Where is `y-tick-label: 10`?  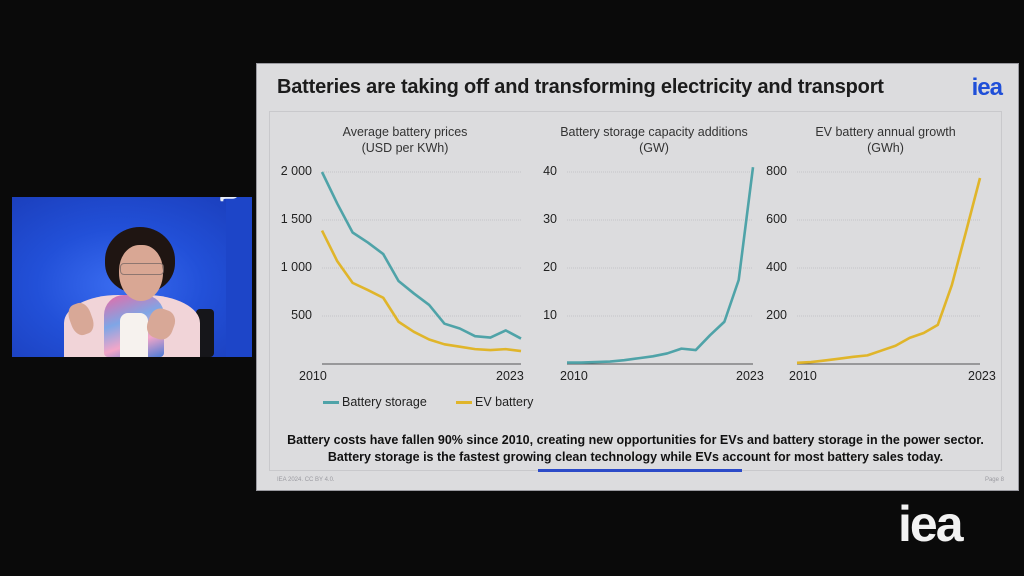 y-tick-label: 10 is located at coordinates (550, 315).